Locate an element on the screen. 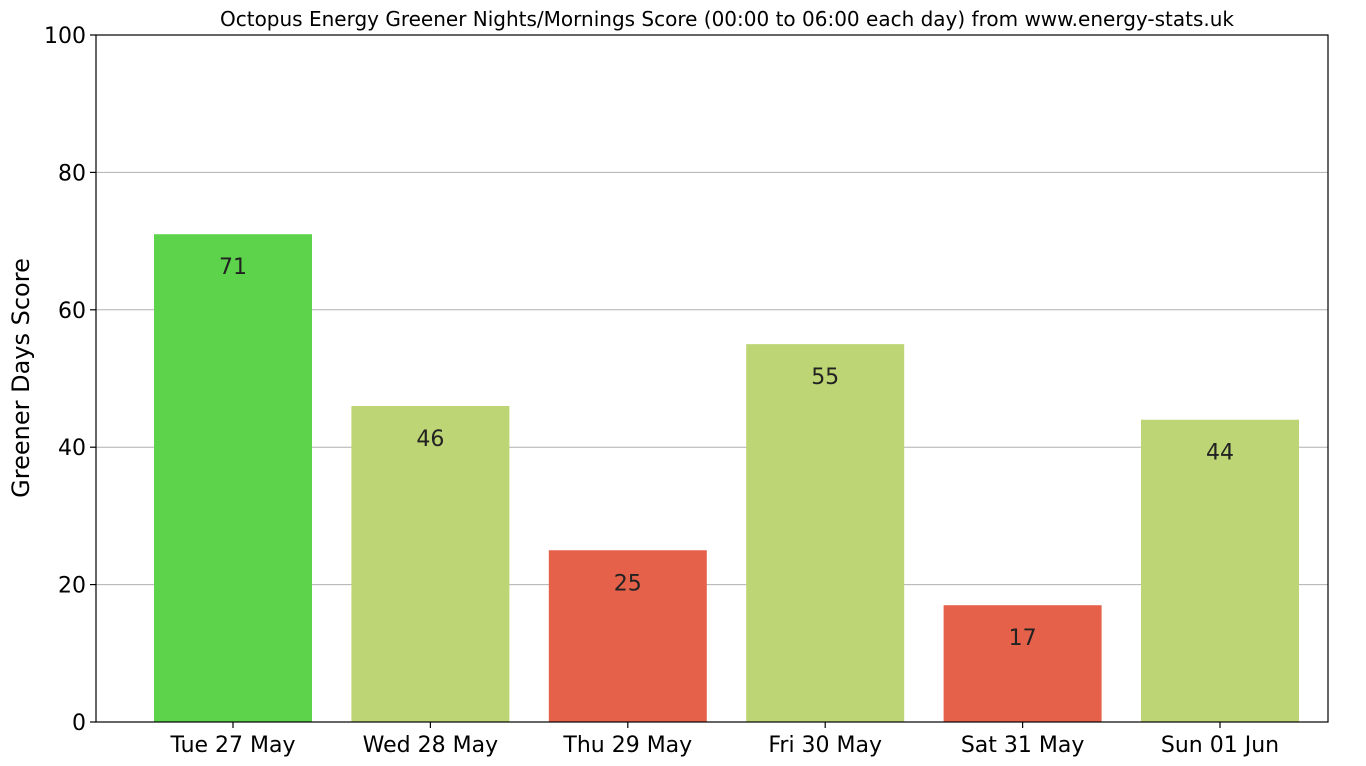  y-tick-label: 60 is located at coordinates (72, 311).